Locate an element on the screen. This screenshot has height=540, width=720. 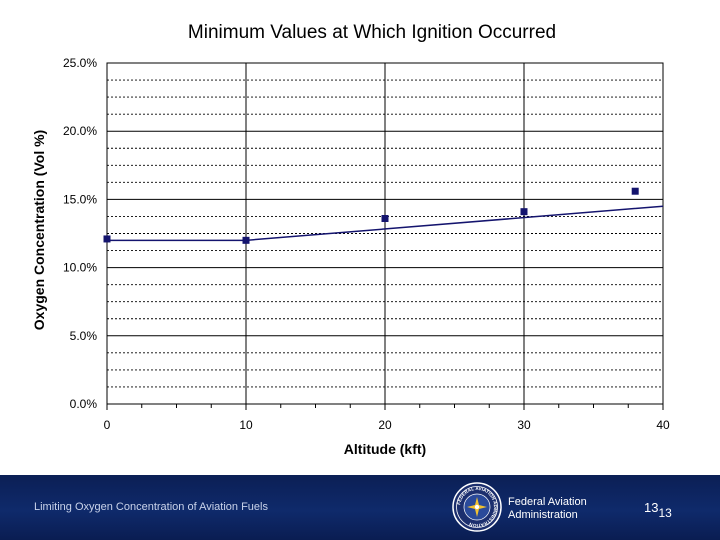
faa-seal-logo: FEDERAL AVIATION ADMINISTRATION is located at coordinates (477, 507).